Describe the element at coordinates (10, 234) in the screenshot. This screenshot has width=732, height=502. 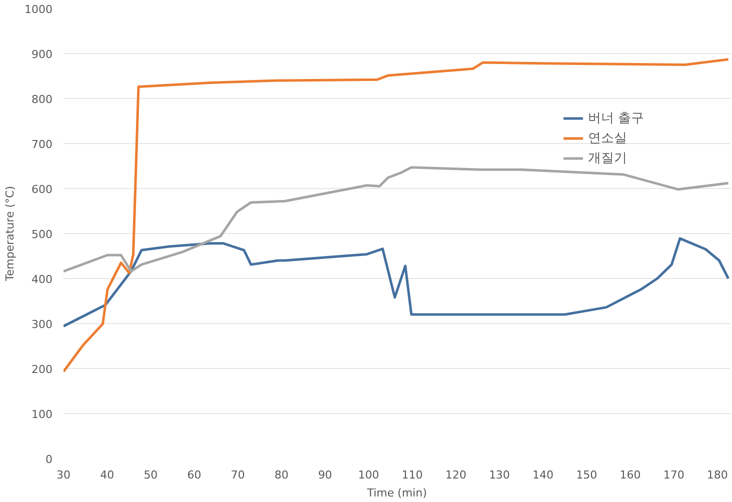
I see `y-axis-title: Temperature (°C)` at that location.